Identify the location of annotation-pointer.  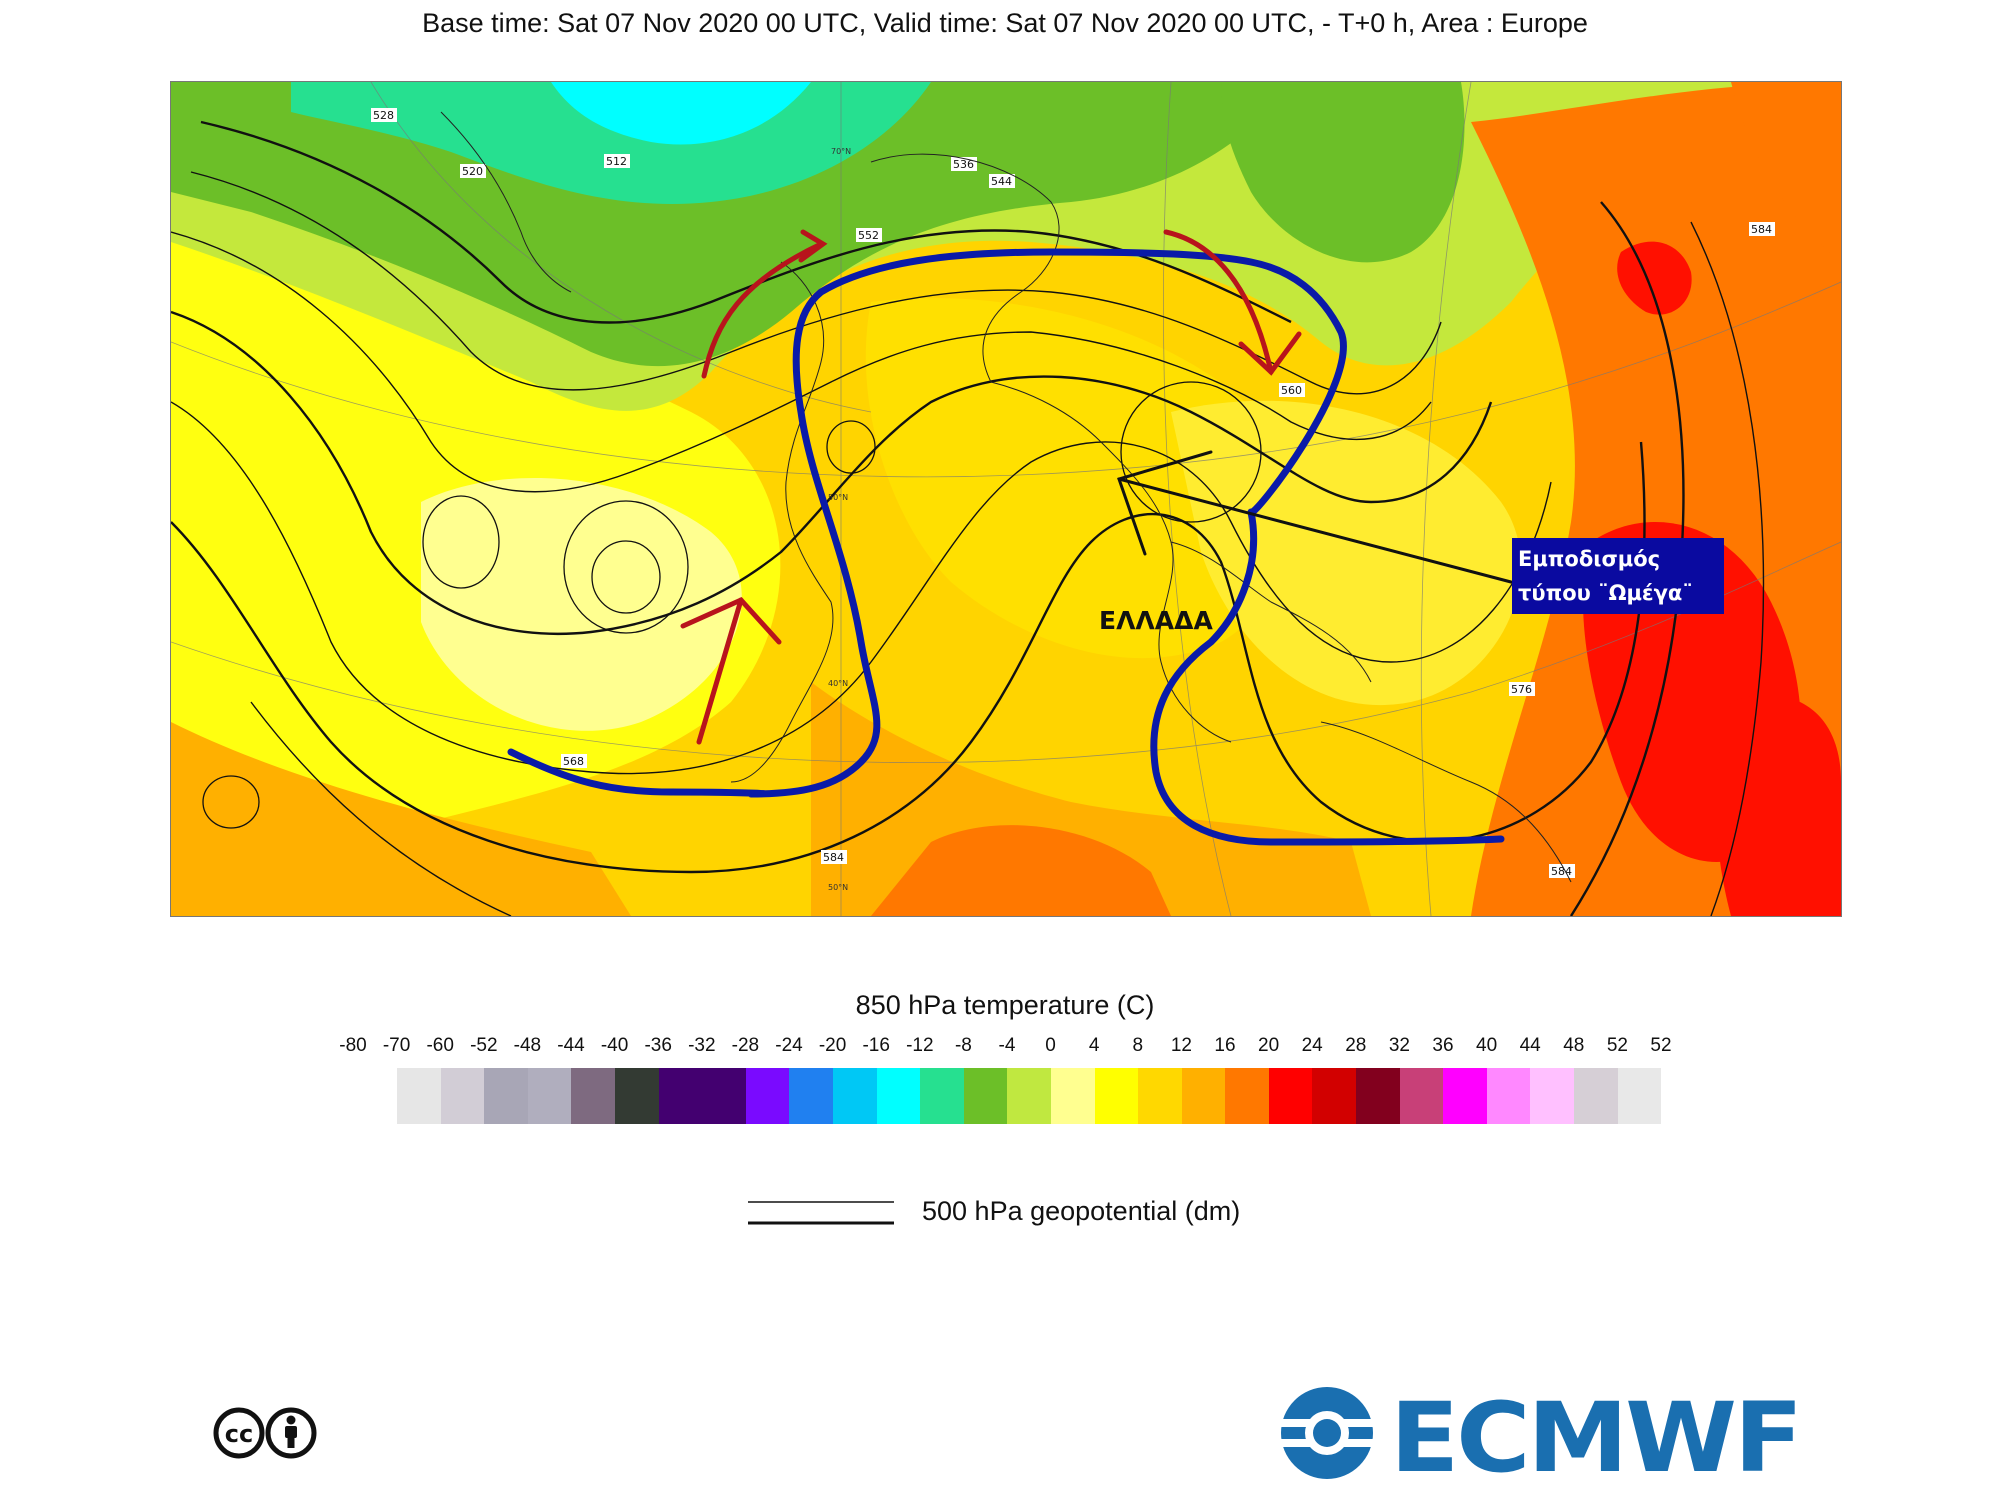
(1315, 517).